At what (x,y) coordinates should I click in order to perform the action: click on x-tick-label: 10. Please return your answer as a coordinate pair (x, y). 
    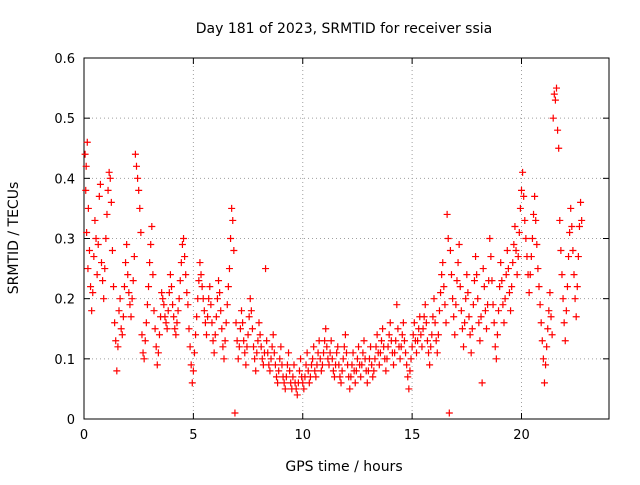
    Looking at the image, I should click on (302, 435).